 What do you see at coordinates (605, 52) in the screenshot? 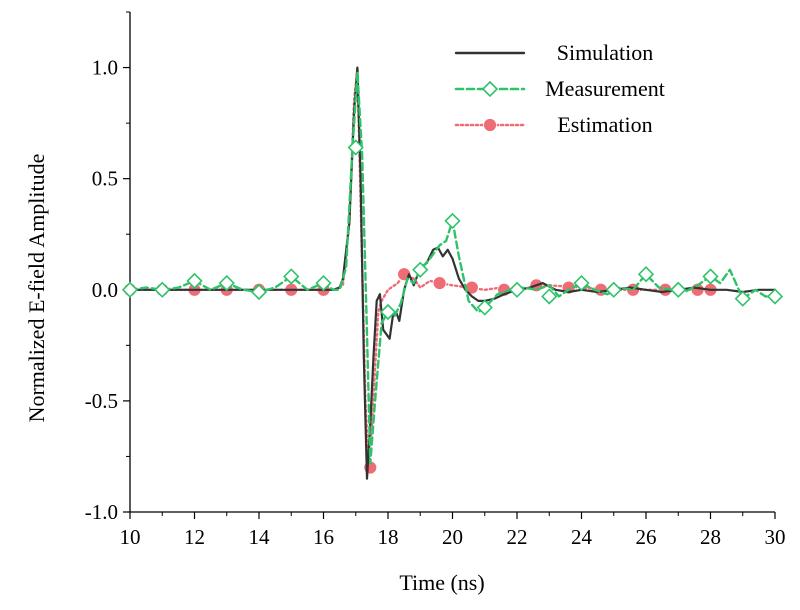
I see `legend-label-simulation: Simulation` at bounding box center [605, 52].